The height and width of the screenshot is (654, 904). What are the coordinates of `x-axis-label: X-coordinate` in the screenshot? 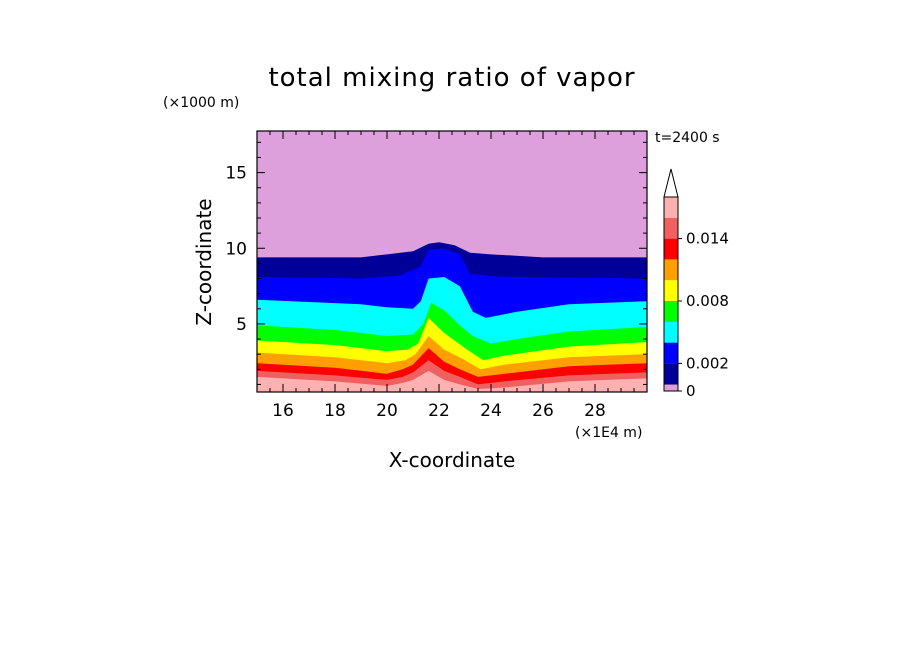 It's located at (452, 460).